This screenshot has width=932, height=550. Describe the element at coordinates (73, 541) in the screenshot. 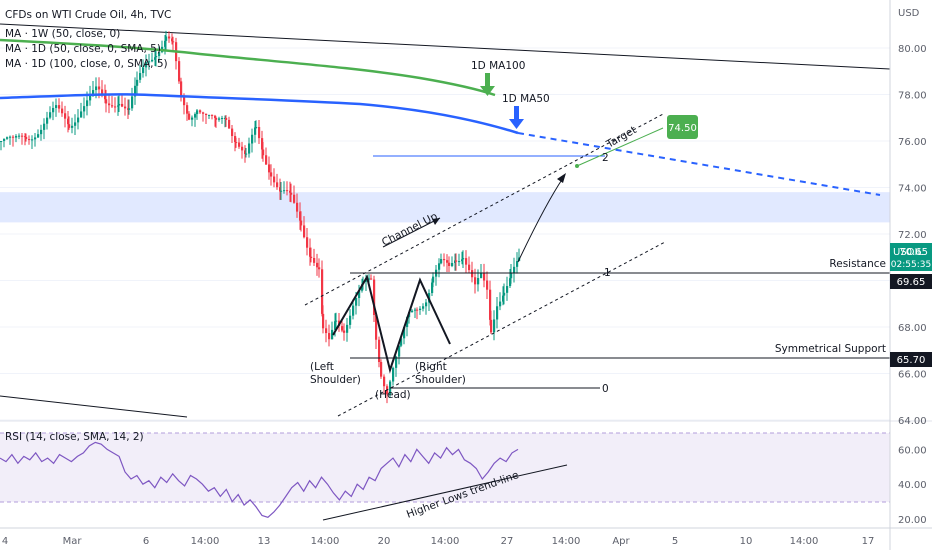

I see `time-tick-label: Mar` at that location.